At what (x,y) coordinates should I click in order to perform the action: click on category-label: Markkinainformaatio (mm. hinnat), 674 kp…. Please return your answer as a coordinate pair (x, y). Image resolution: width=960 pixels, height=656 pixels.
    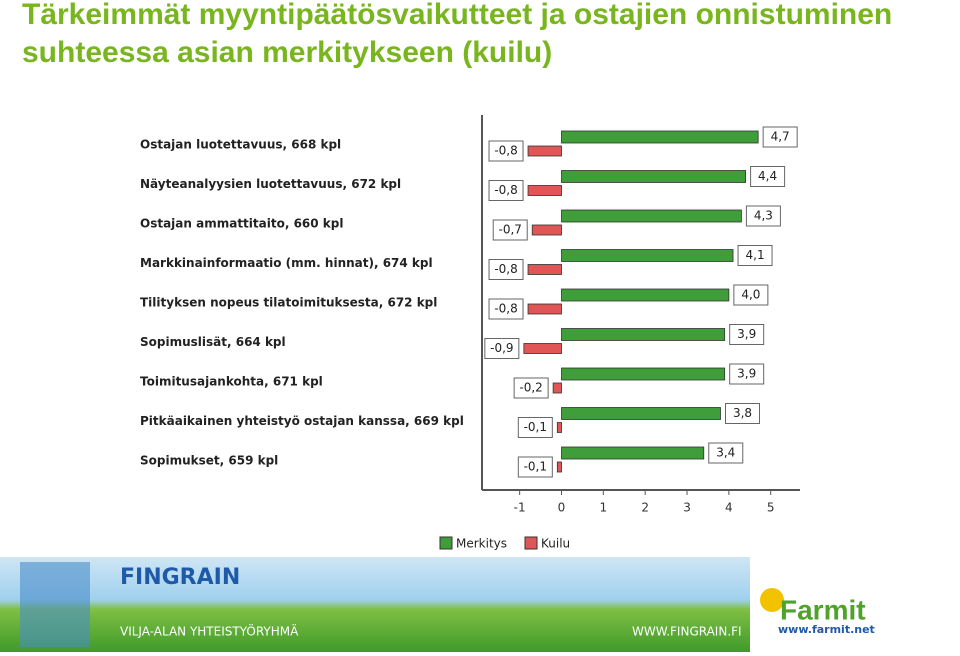
    Looking at the image, I should click on (286, 263).